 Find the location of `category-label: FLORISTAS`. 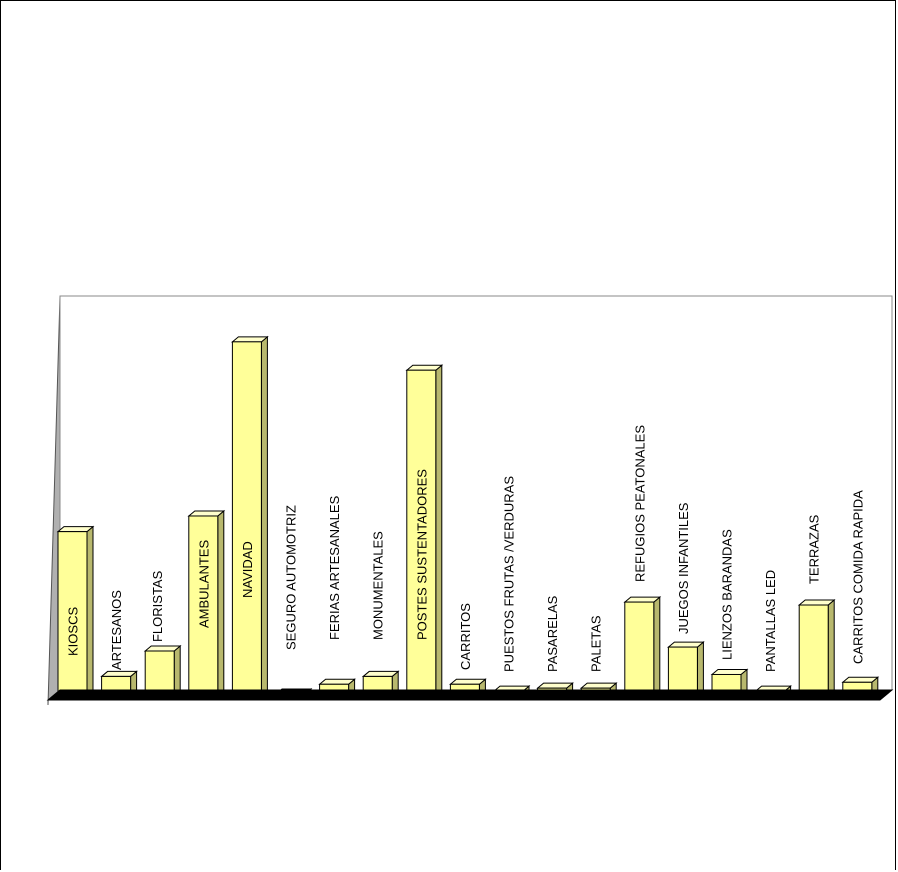

category-label: FLORISTAS is located at coordinates (157, 606).